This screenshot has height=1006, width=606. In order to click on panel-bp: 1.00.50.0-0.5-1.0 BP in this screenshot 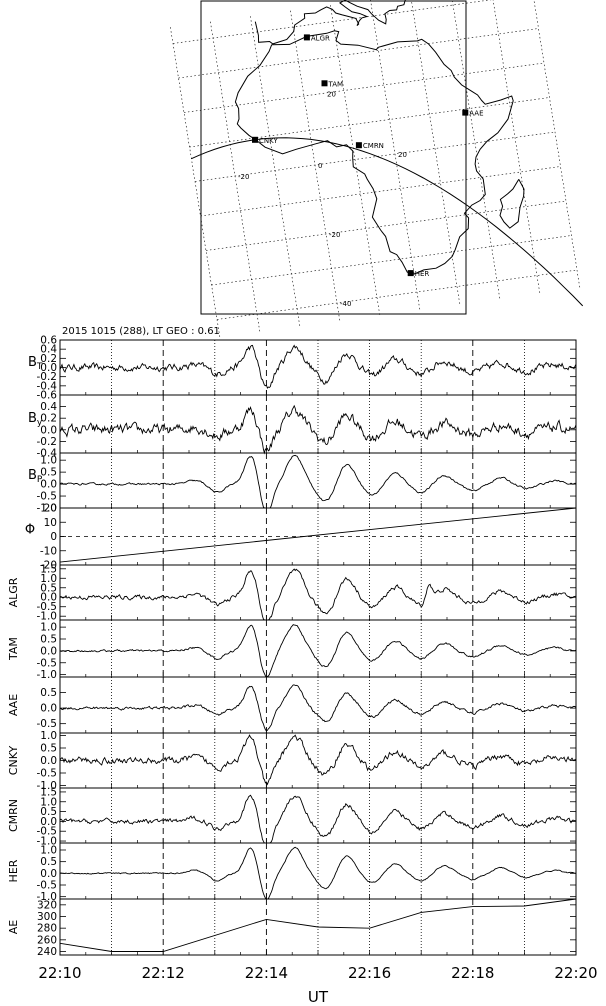, I will do `click(302, 483)`.